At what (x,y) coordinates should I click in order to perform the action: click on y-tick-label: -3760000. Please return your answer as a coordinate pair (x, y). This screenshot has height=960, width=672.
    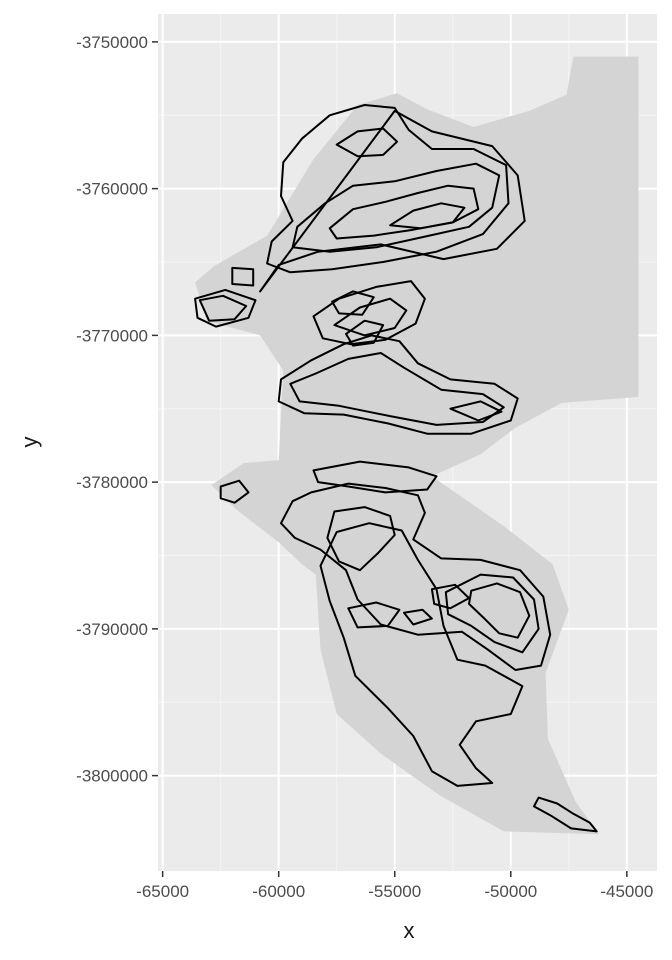
    Looking at the image, I should click on (112, 189).